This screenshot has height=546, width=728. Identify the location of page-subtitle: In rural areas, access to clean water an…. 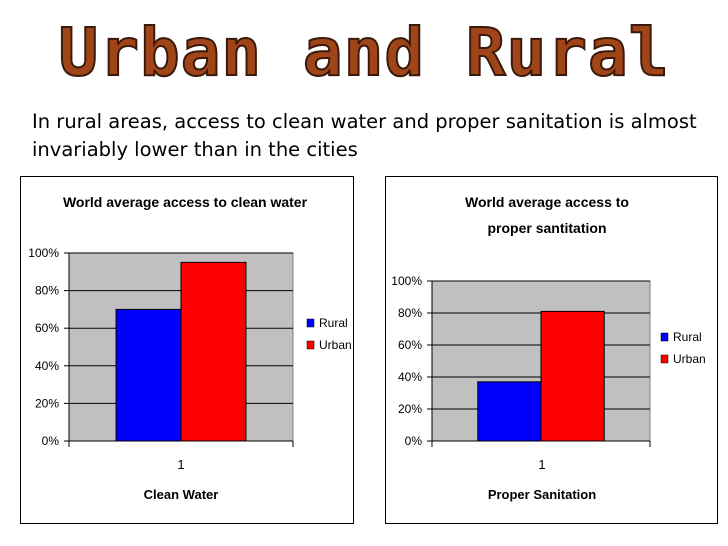
(364, 135).